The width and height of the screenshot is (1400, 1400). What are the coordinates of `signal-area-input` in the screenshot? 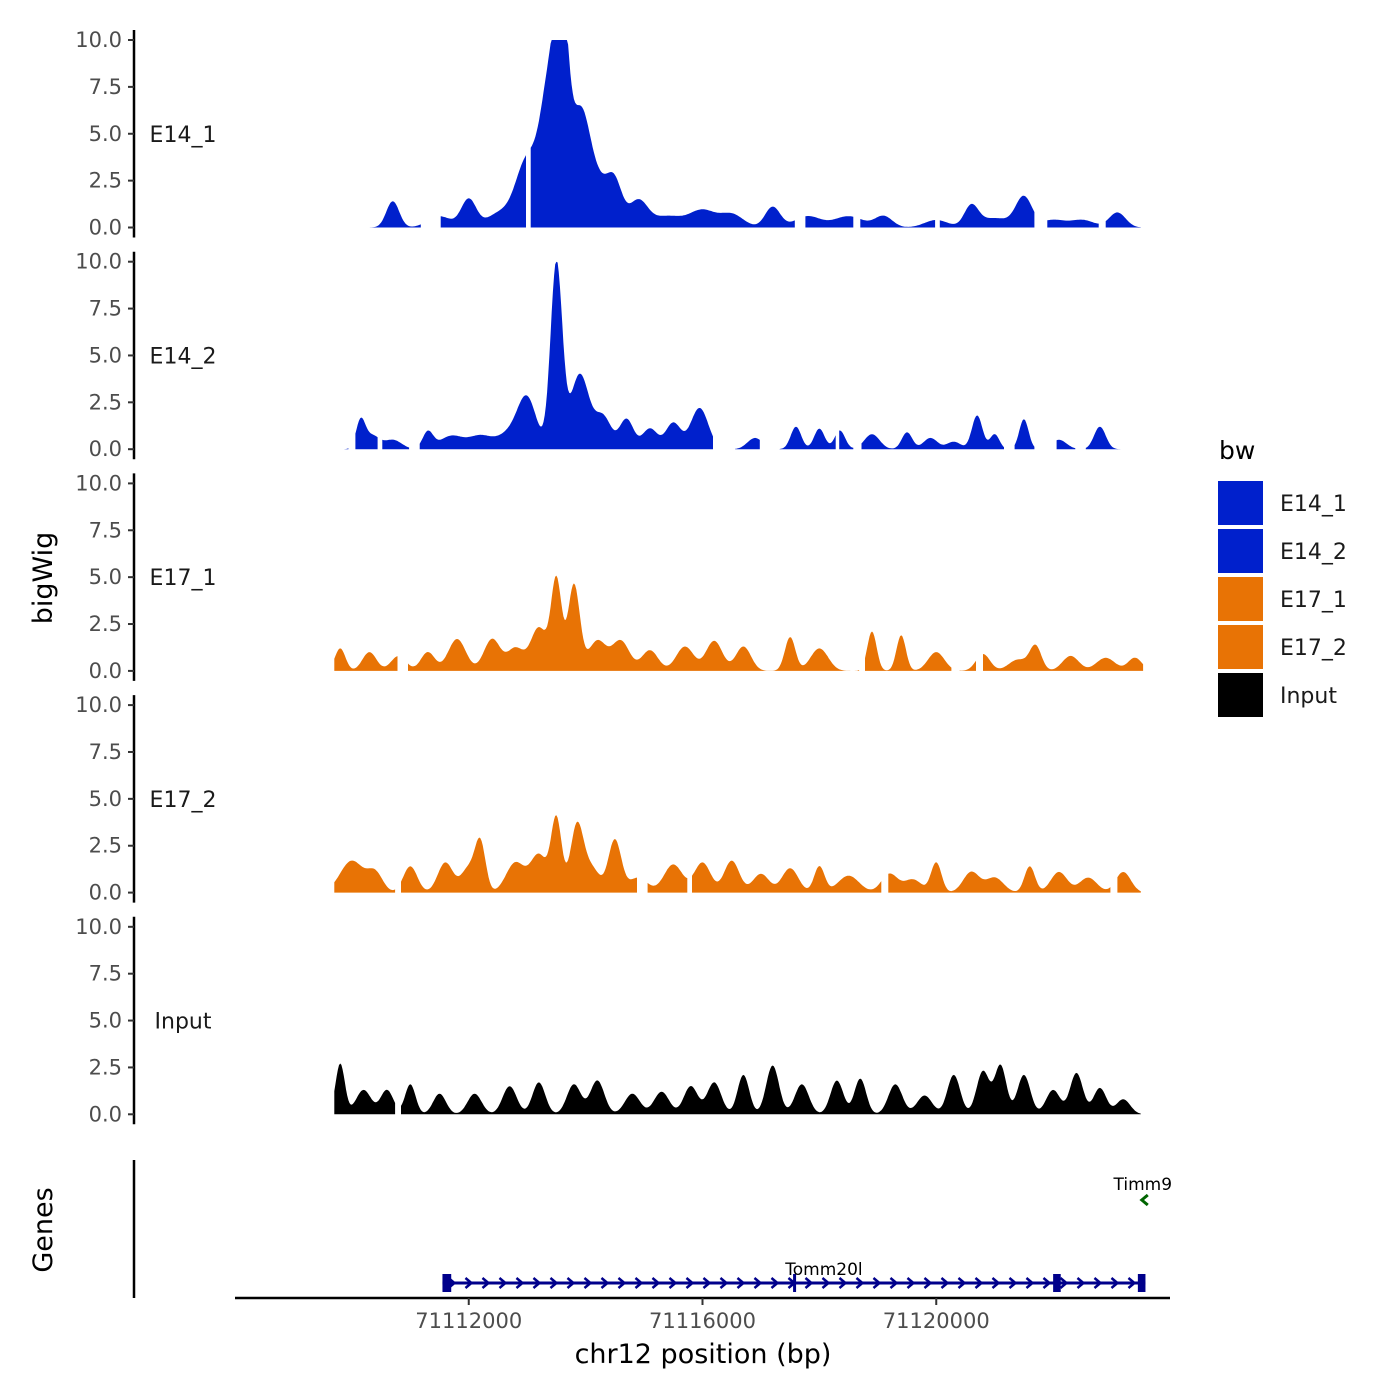 It's located at (737, 1089).